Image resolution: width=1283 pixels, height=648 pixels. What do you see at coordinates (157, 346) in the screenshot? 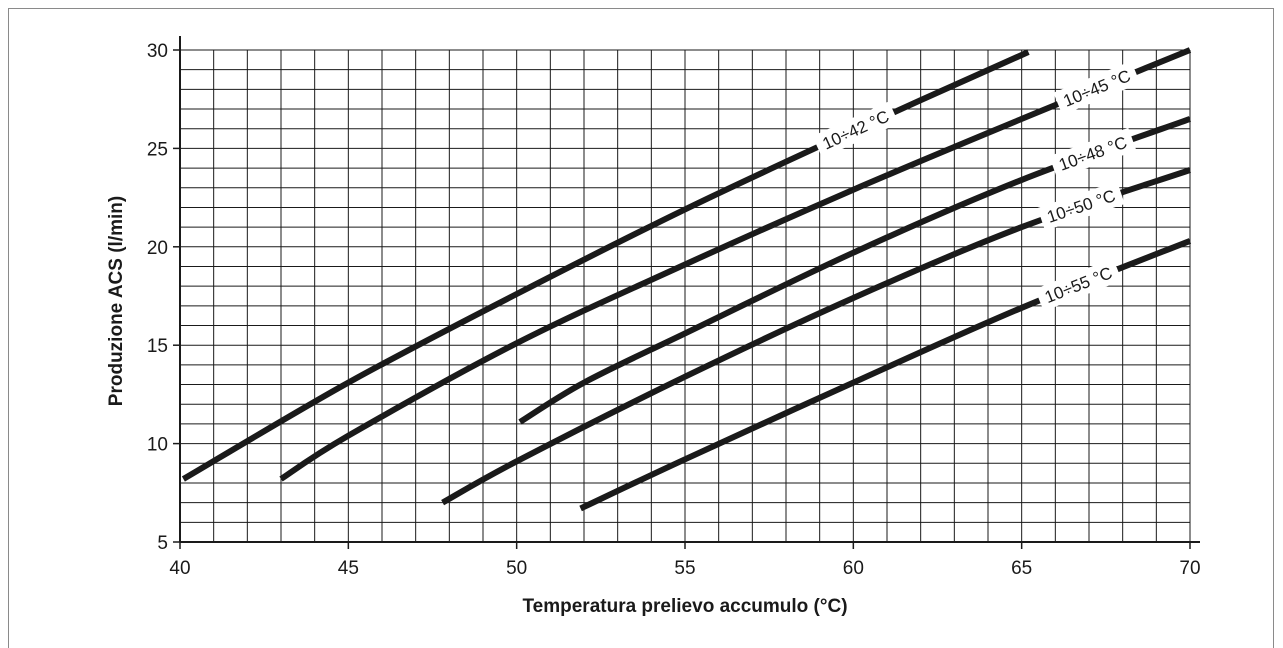
I see `y-tick-label: 15` at bounding box center [157, 346].